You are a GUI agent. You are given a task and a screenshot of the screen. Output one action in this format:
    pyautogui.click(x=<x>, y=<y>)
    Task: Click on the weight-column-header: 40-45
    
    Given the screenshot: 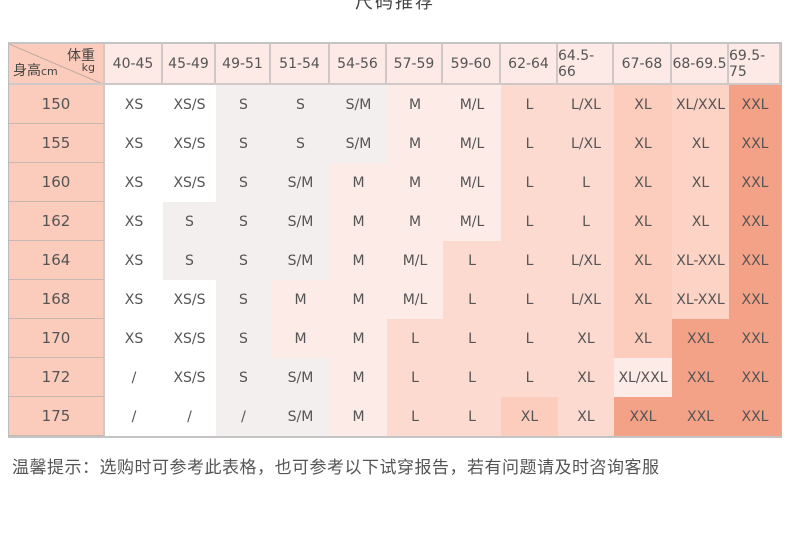 What is the action you would take?
    pyautogui.click(x=134, y=64)
    